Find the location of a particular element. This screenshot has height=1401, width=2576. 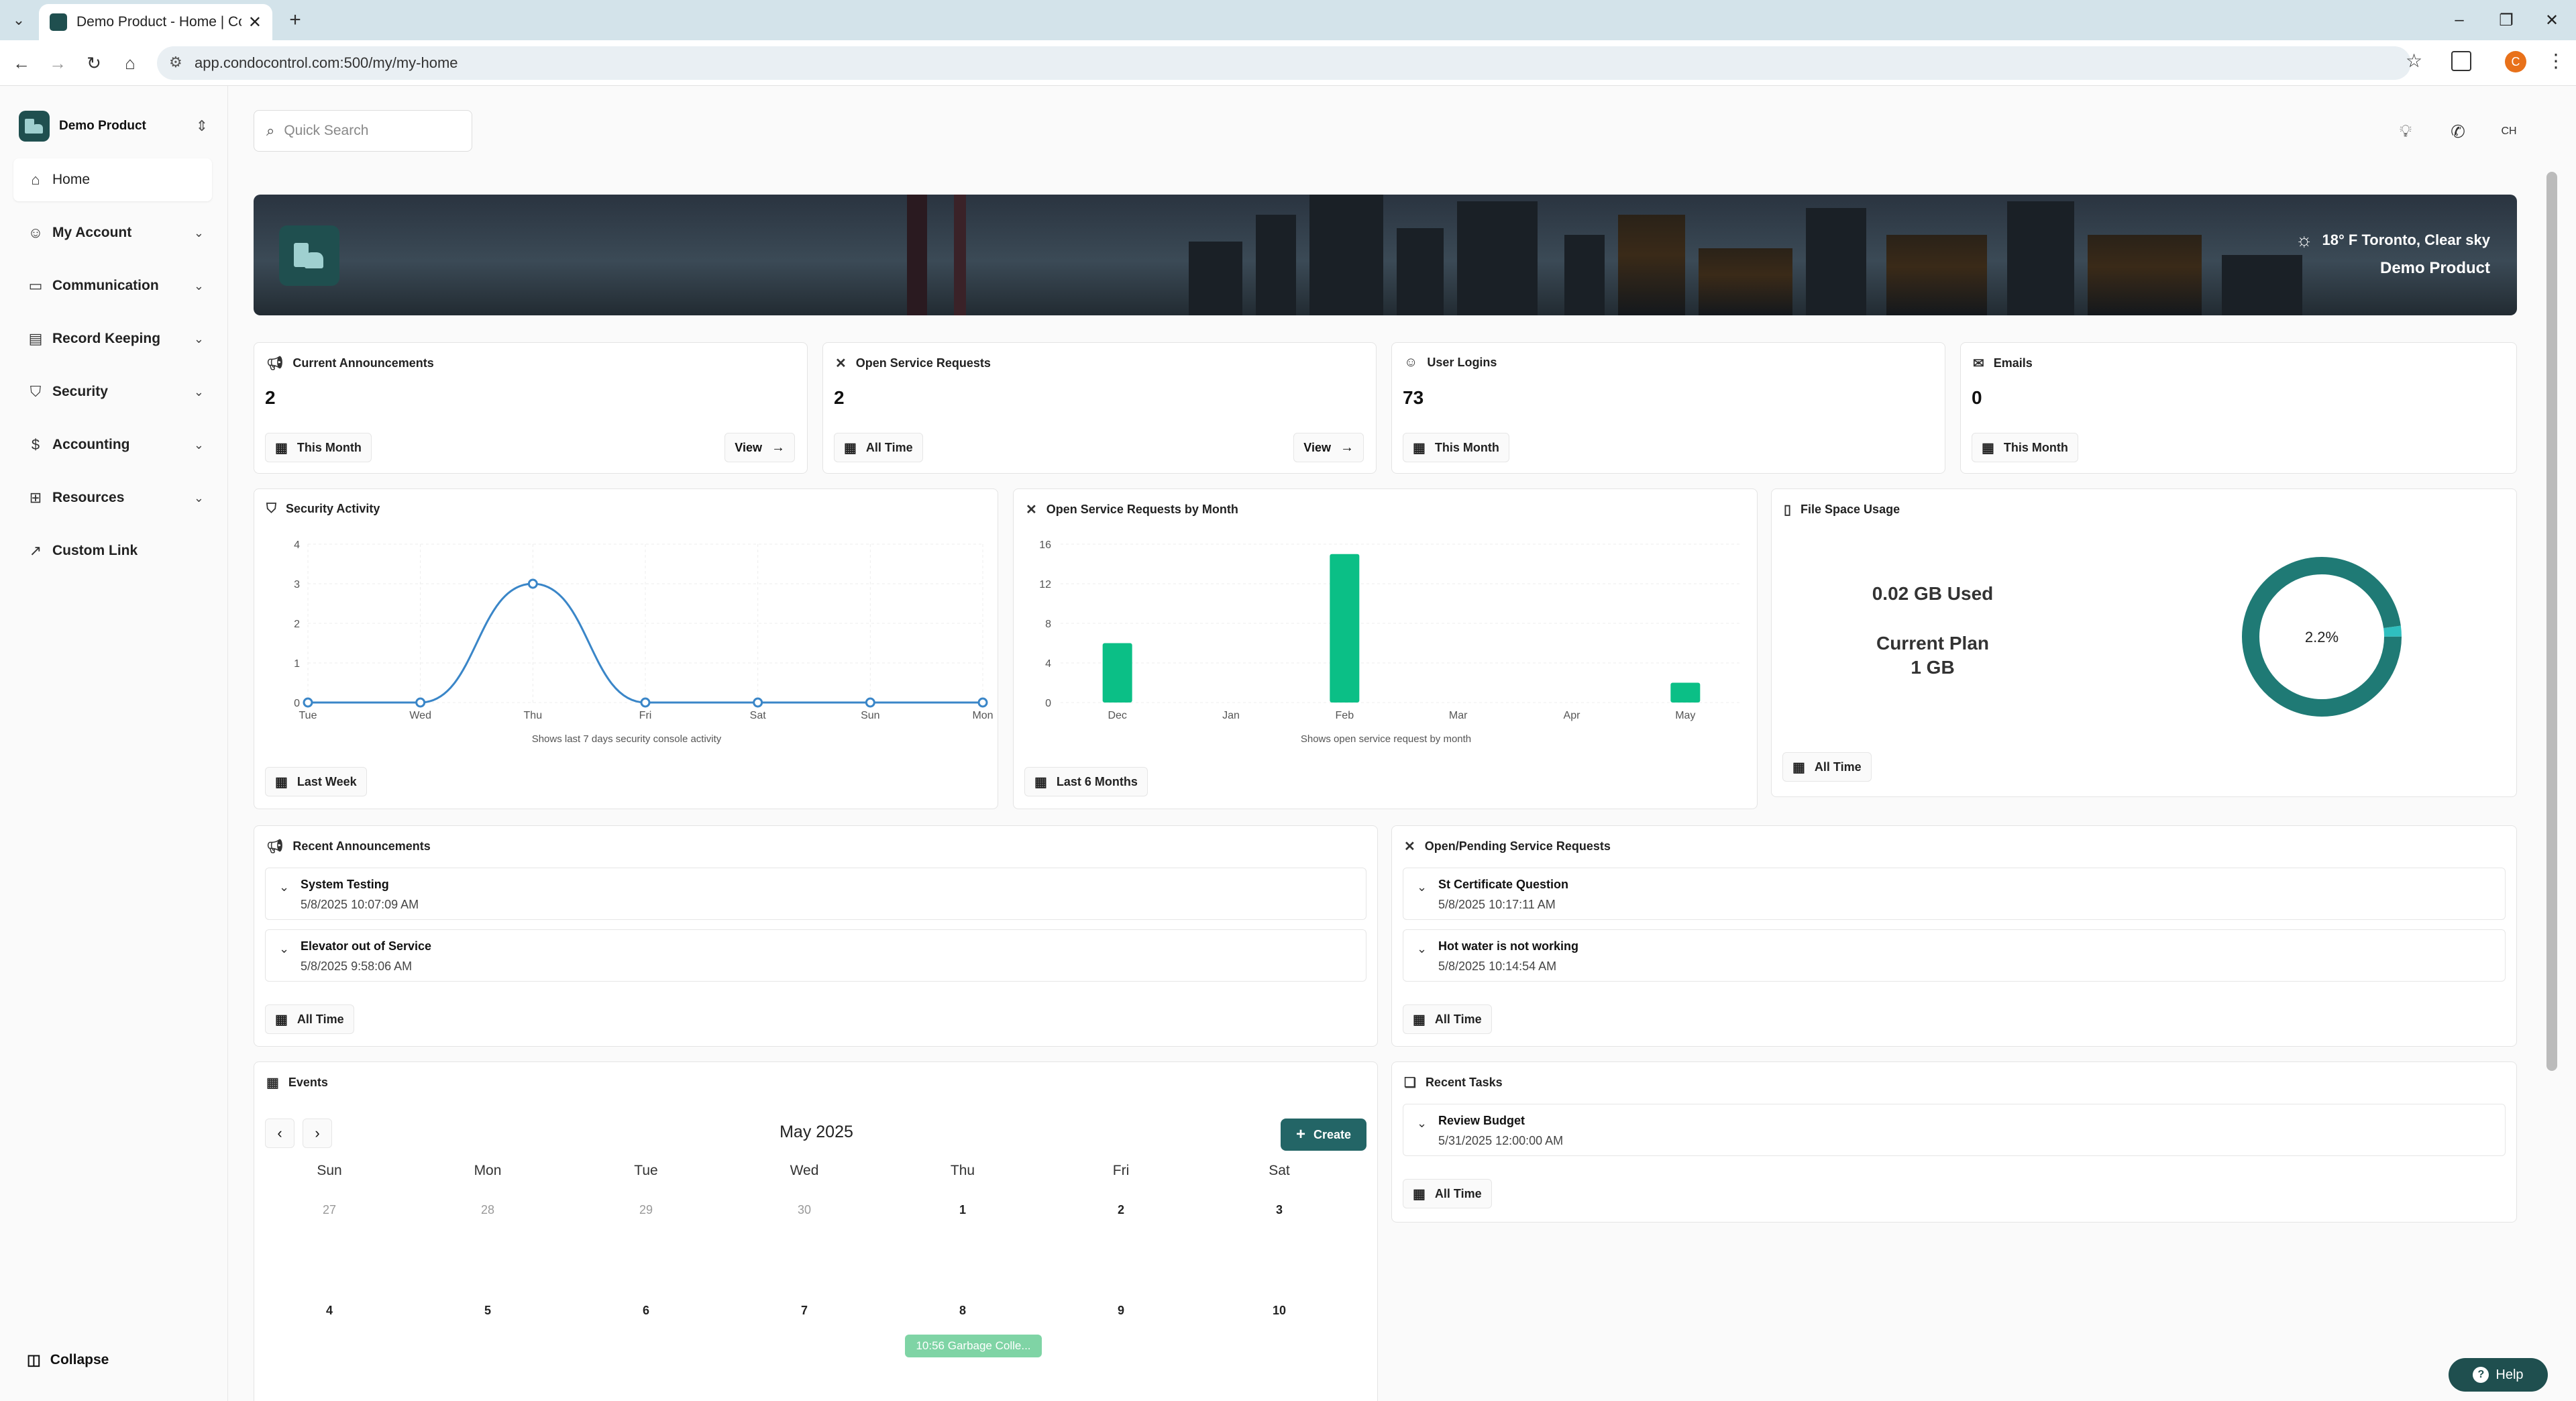

home-browser-icon: ⌂ is located at coordinates (130, 62).